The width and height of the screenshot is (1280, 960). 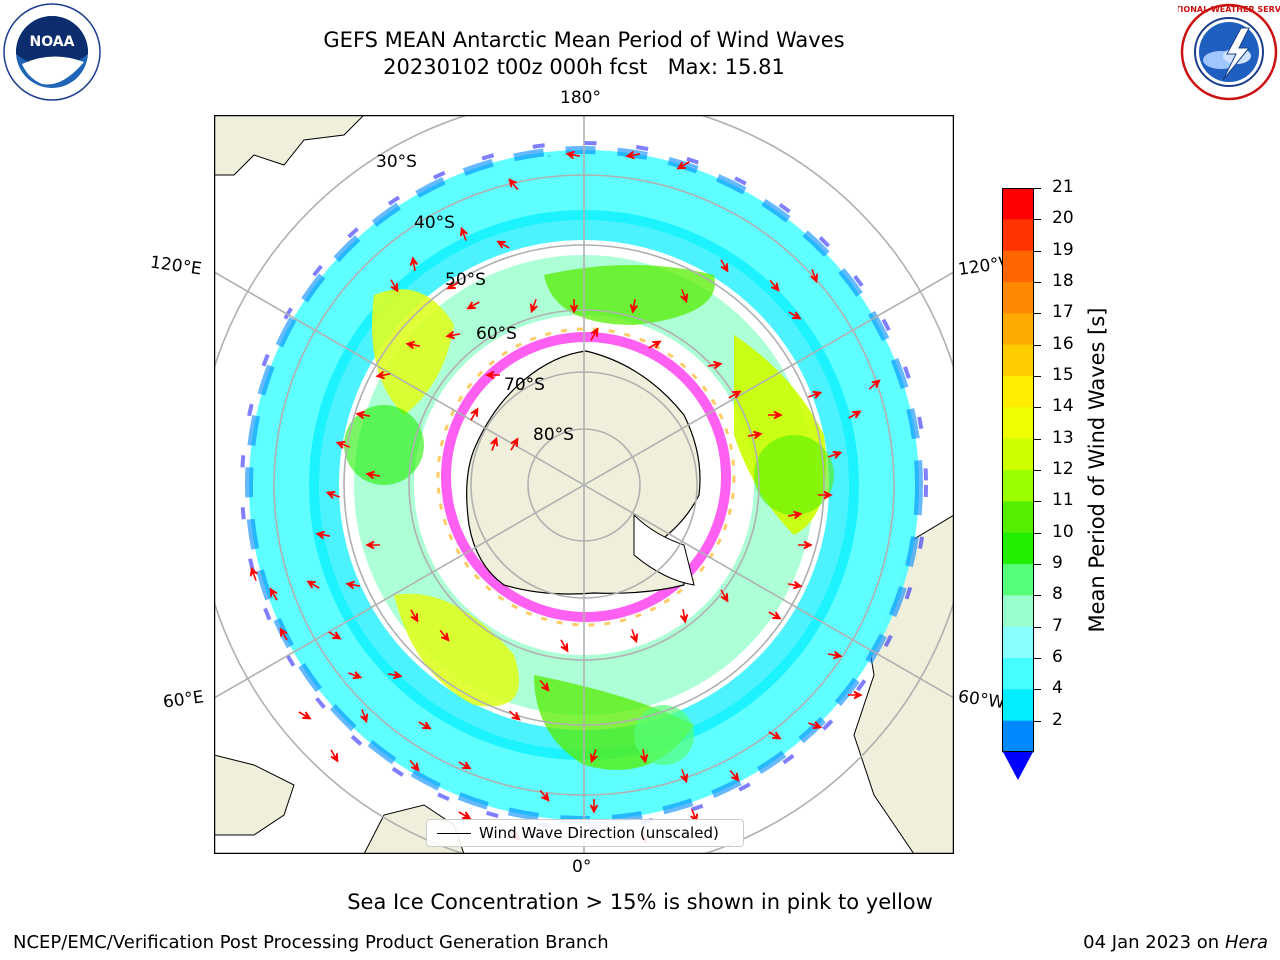 What do you see at coordinates (1063, 187) in the screenshot?
I see `colorbar-tick-label: 21` at bounding box center [1063, 187].